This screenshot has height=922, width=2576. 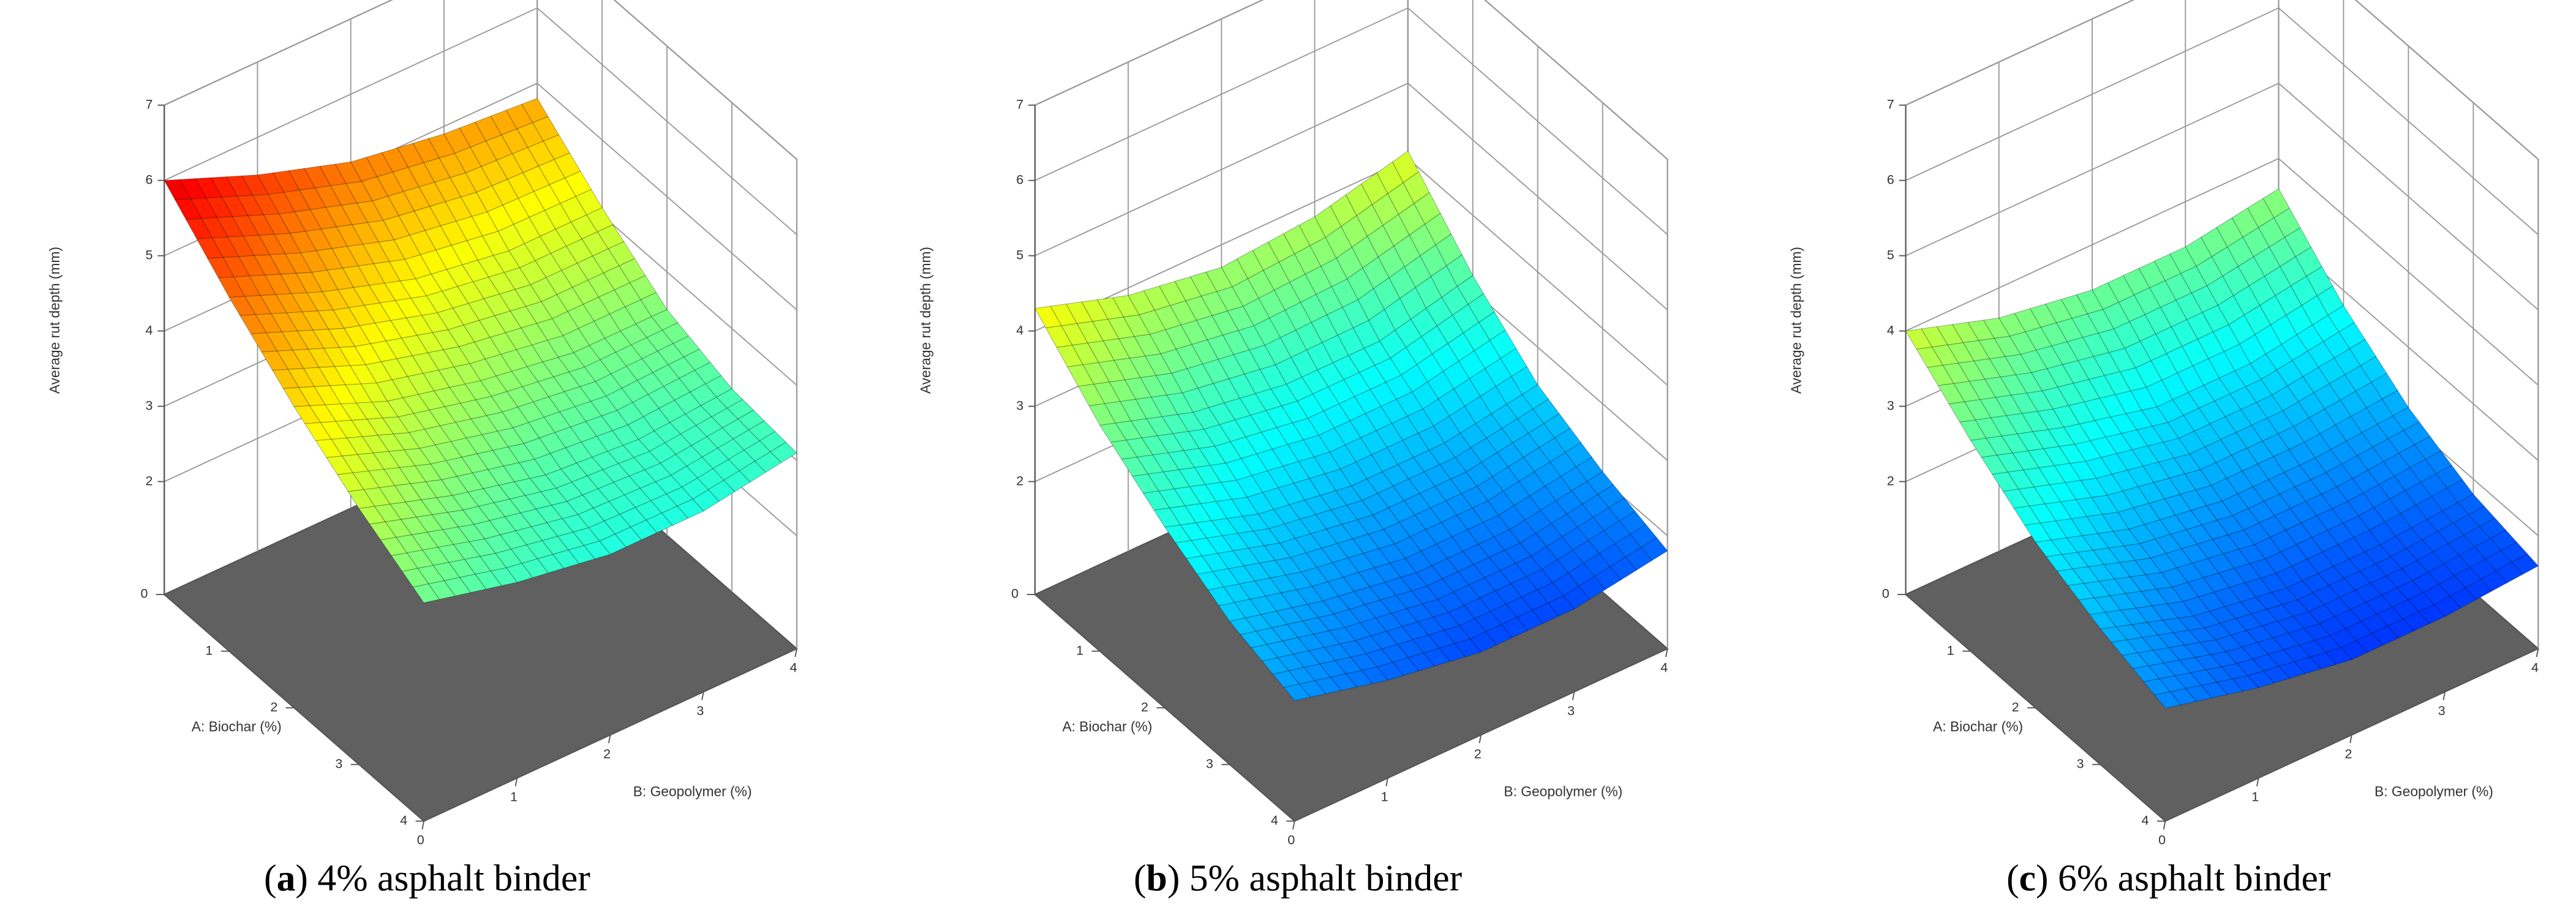 What do you see at coordinates (1890, 104) in the screenshot?
I see `z-tick-label: 7` at bounding box center [1890, 104].